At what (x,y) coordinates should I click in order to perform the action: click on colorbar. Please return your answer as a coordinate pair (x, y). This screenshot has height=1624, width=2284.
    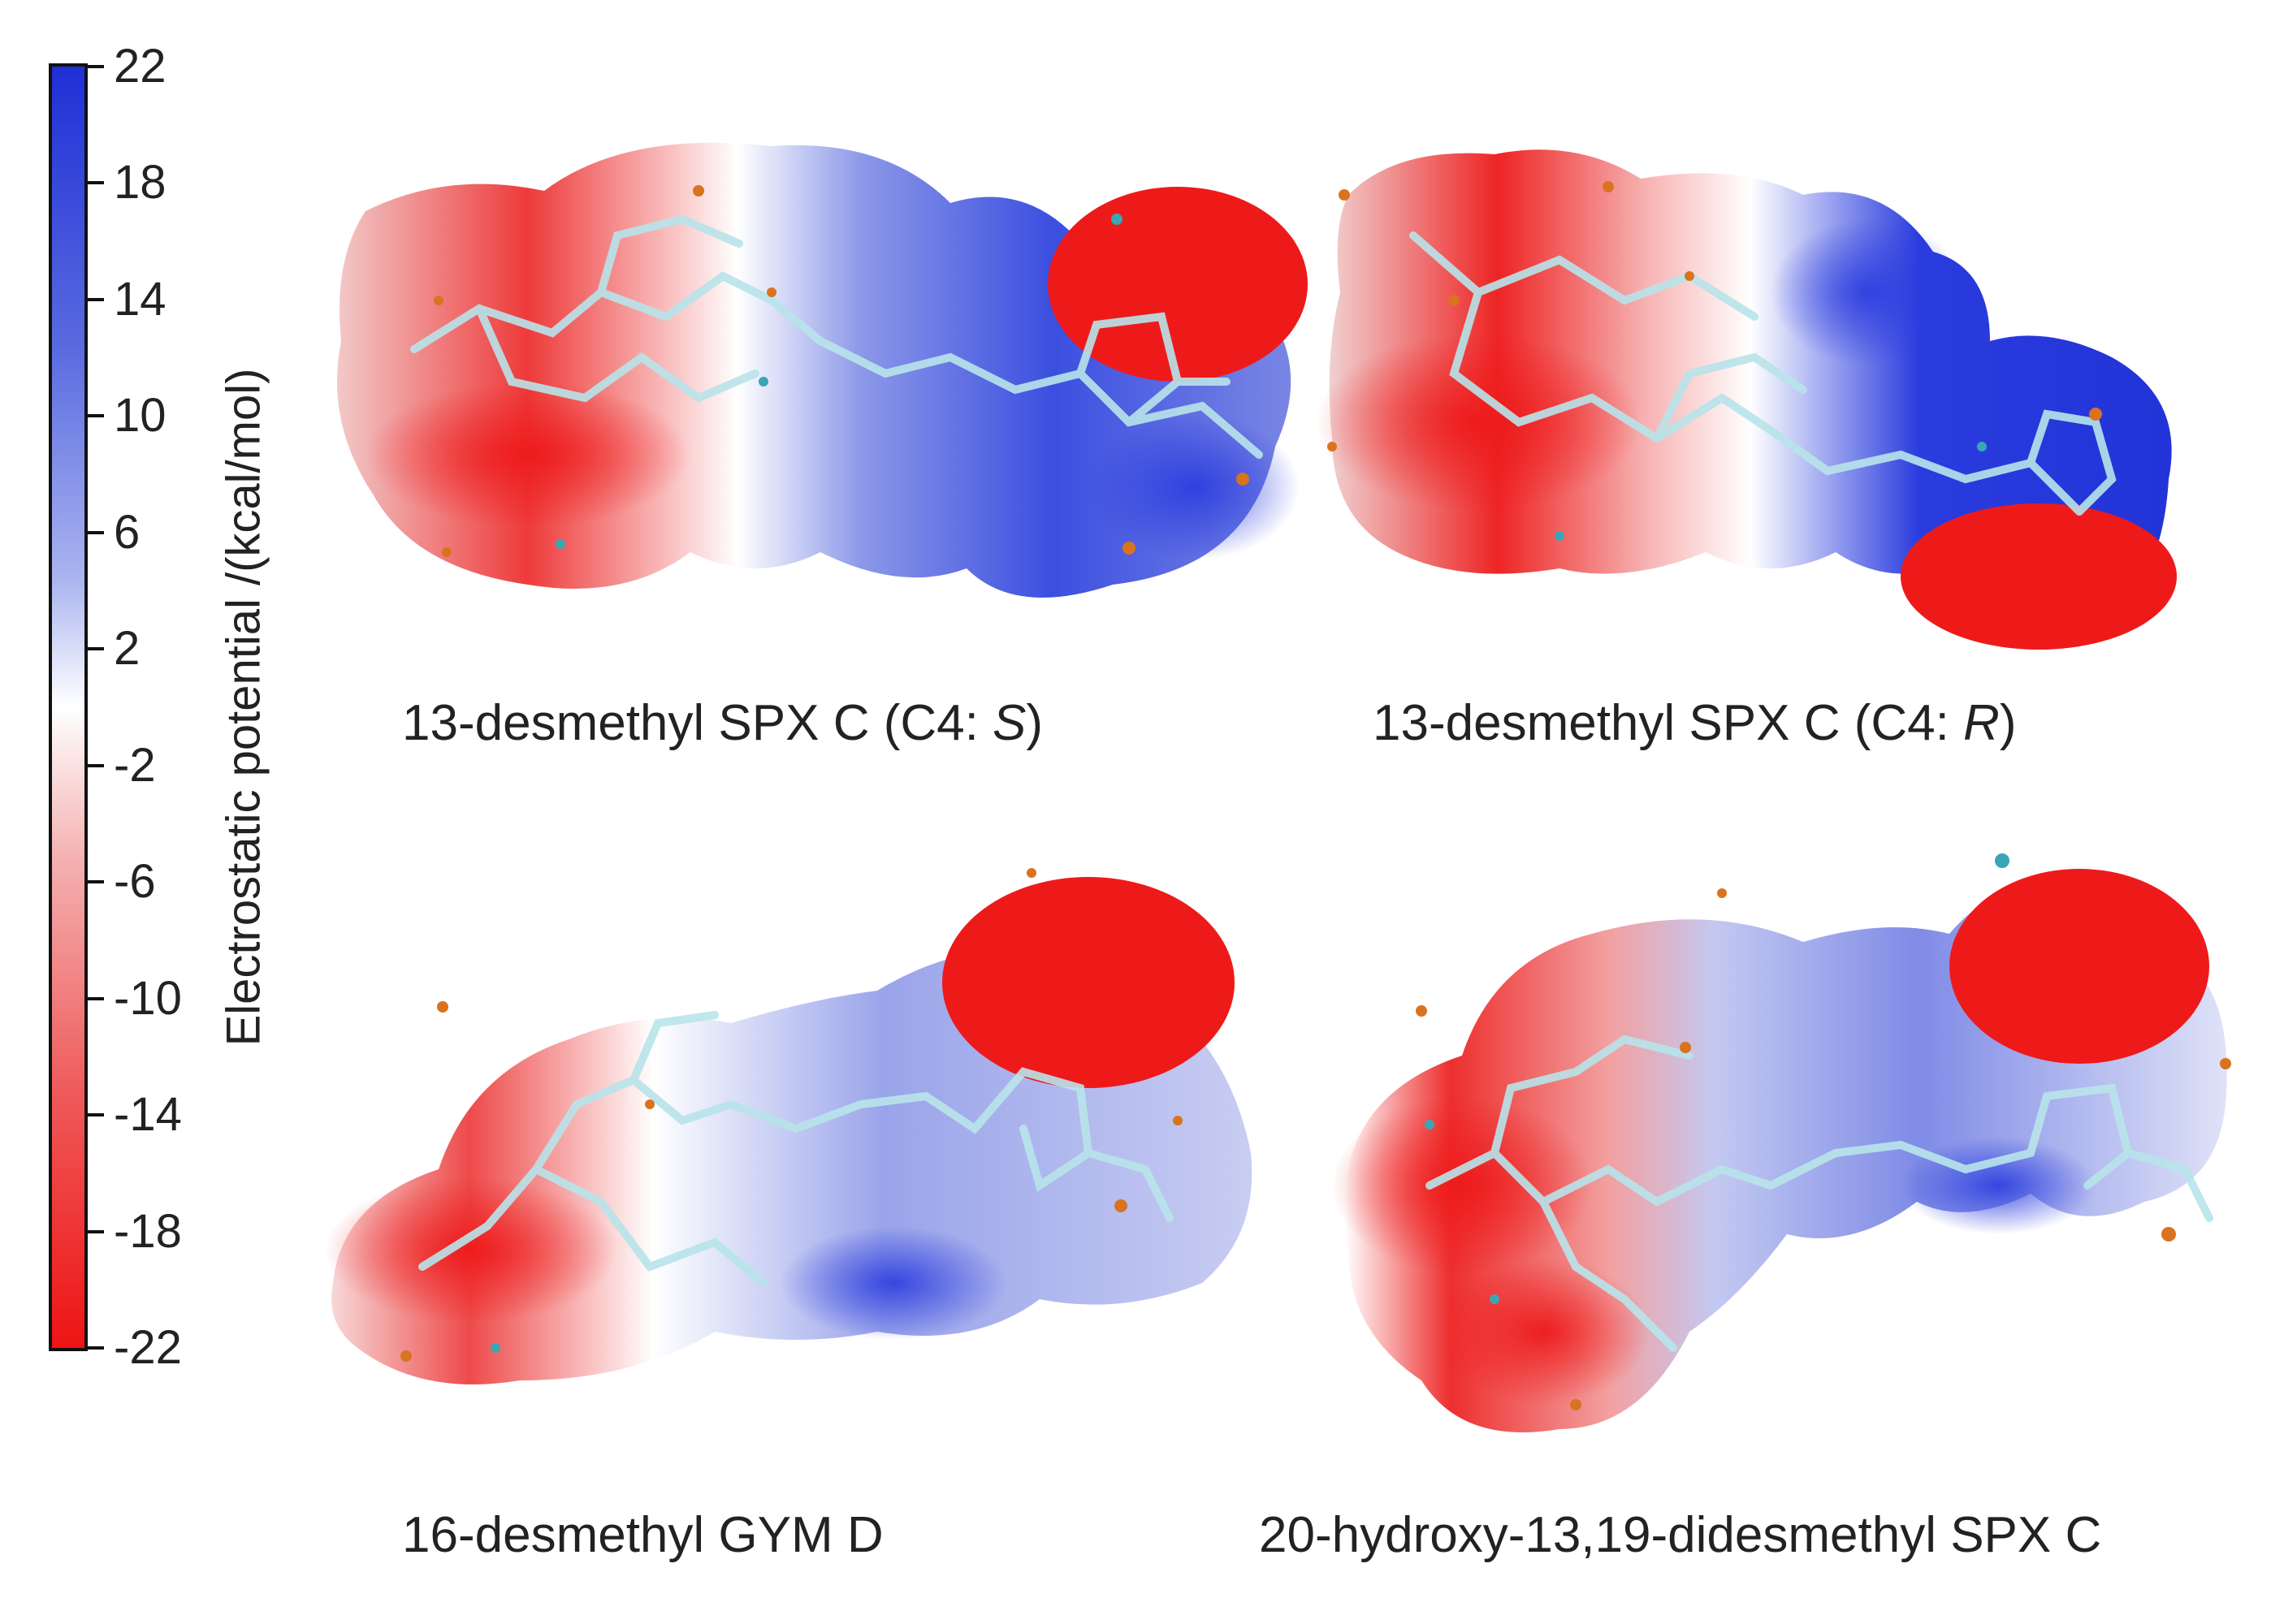
    Looking at the image, I should click on (68, 707).